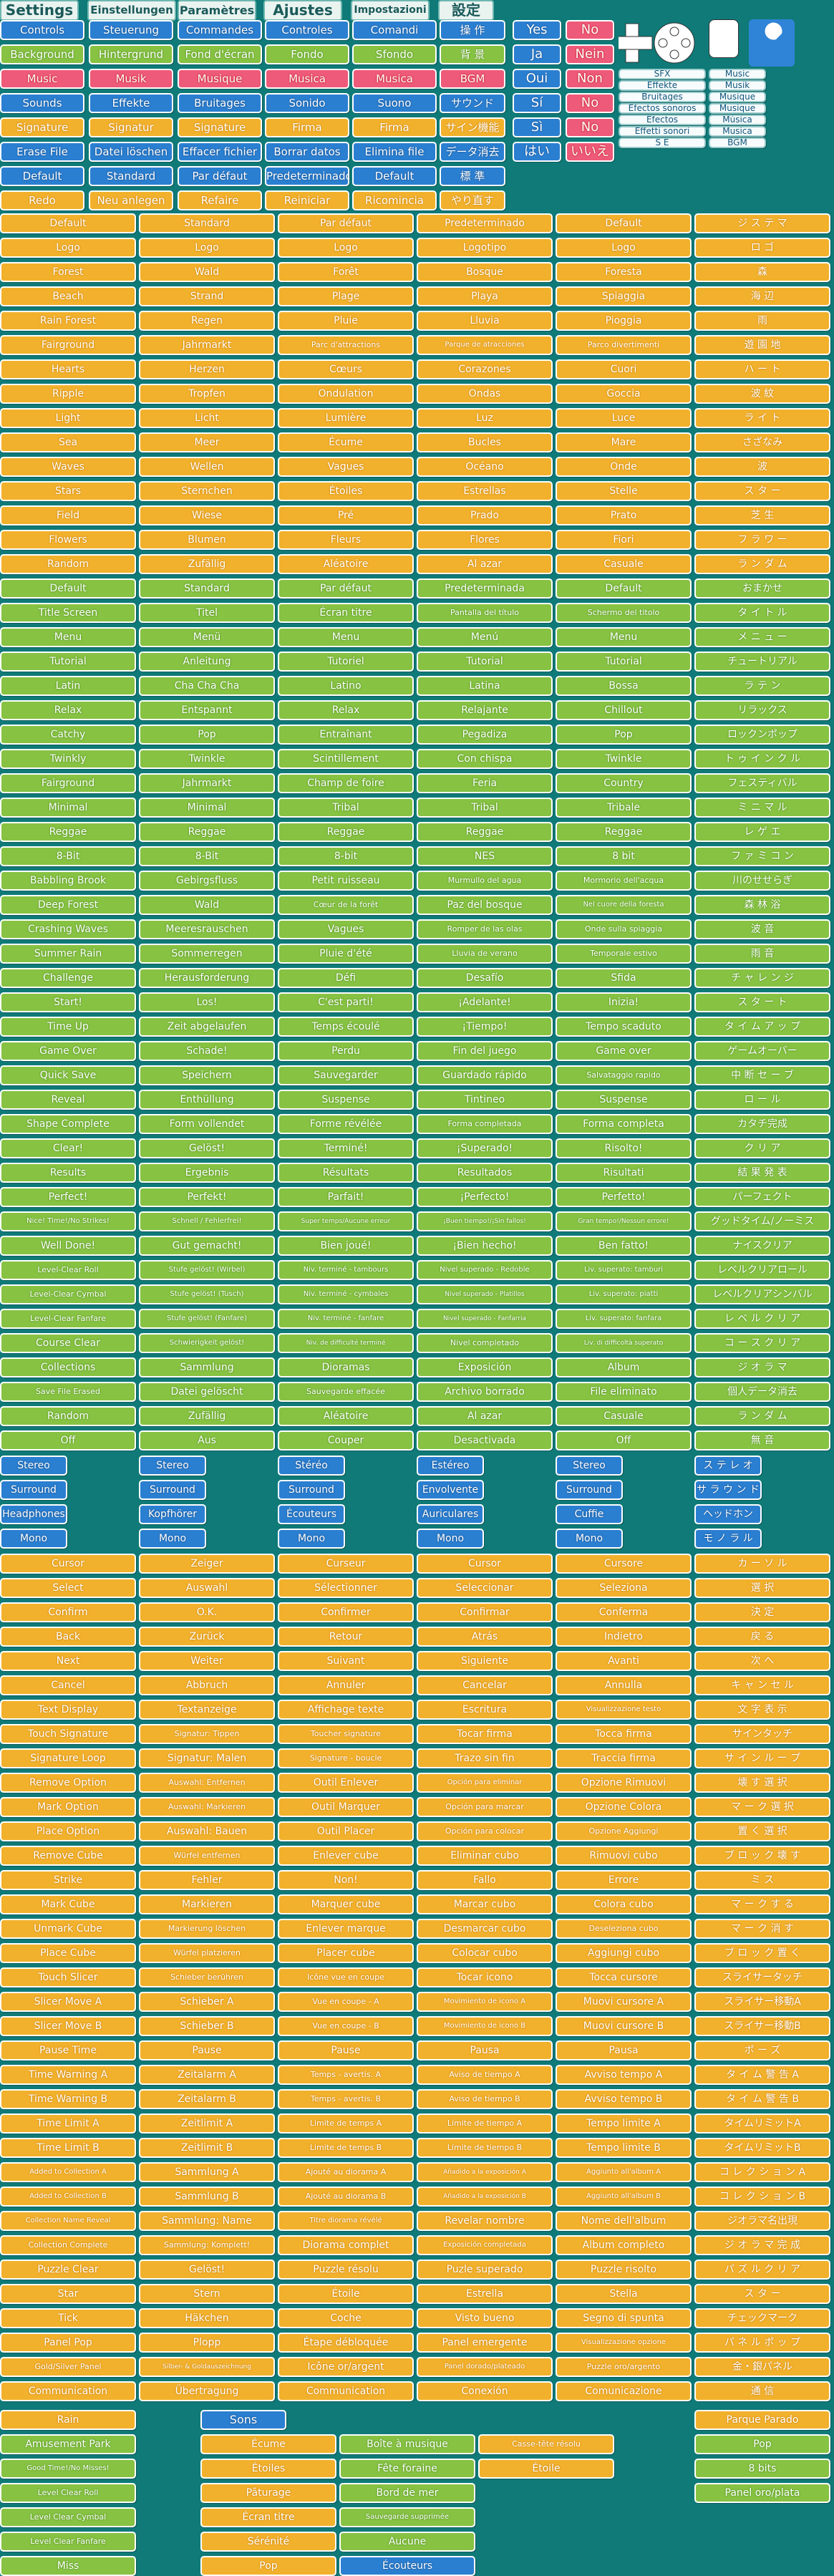 The width and height of the screenshot is (834, 2576). What do you see at coordinates (624, 1612) in the screenshot?
I see `sfx-row-2-cell-4: Conferma` at bounding box center [624, 1612].